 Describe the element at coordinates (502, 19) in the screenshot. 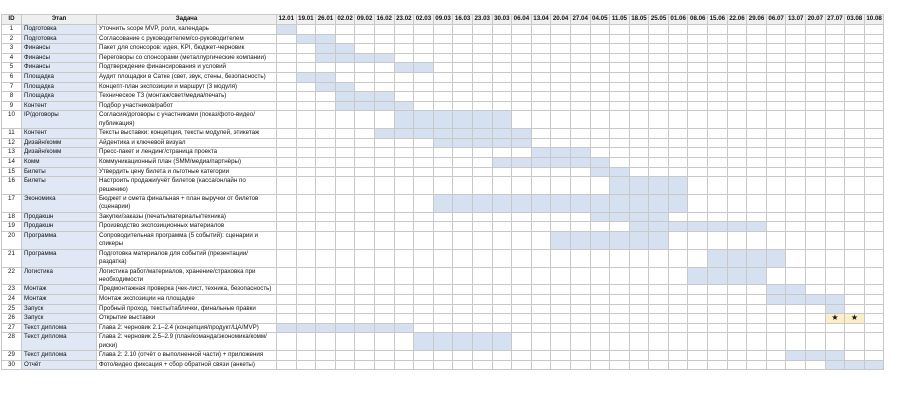

I see `date-header: 30.03` at that location.